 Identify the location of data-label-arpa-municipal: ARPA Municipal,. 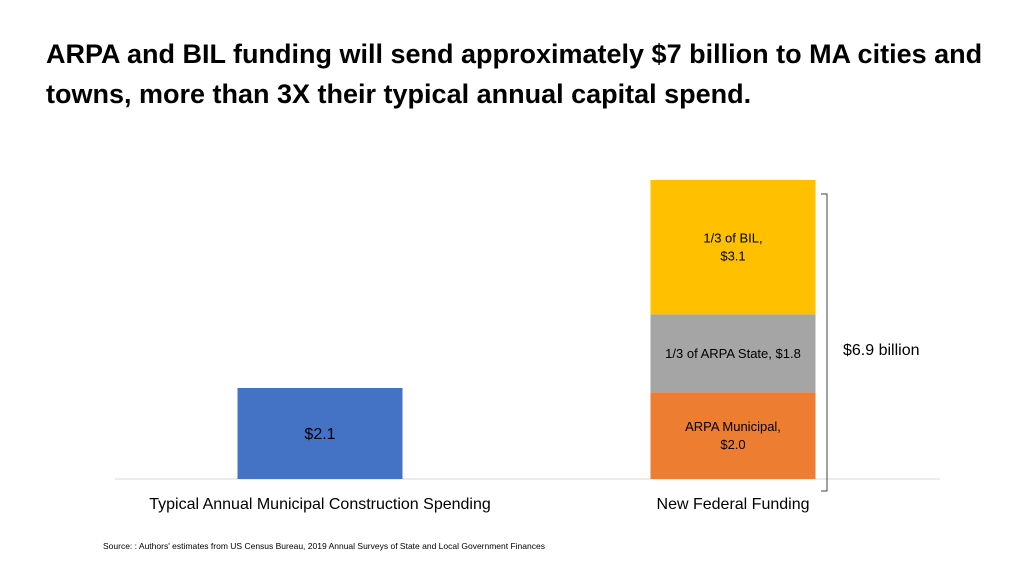
(733, 426).